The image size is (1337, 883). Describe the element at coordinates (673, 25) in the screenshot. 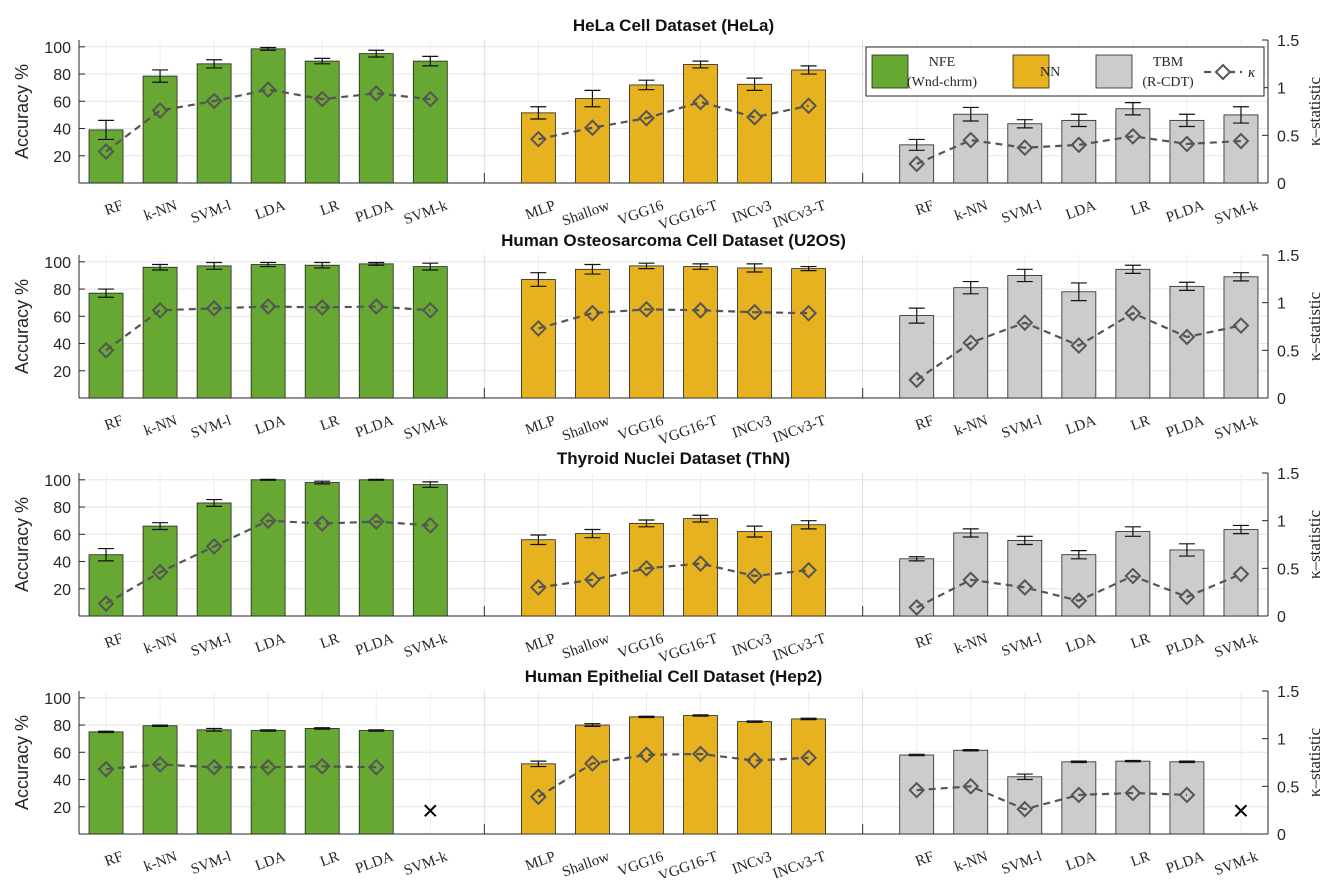

I see `panel-title: HeLa Cell Dataset (HeLa)` at that location.